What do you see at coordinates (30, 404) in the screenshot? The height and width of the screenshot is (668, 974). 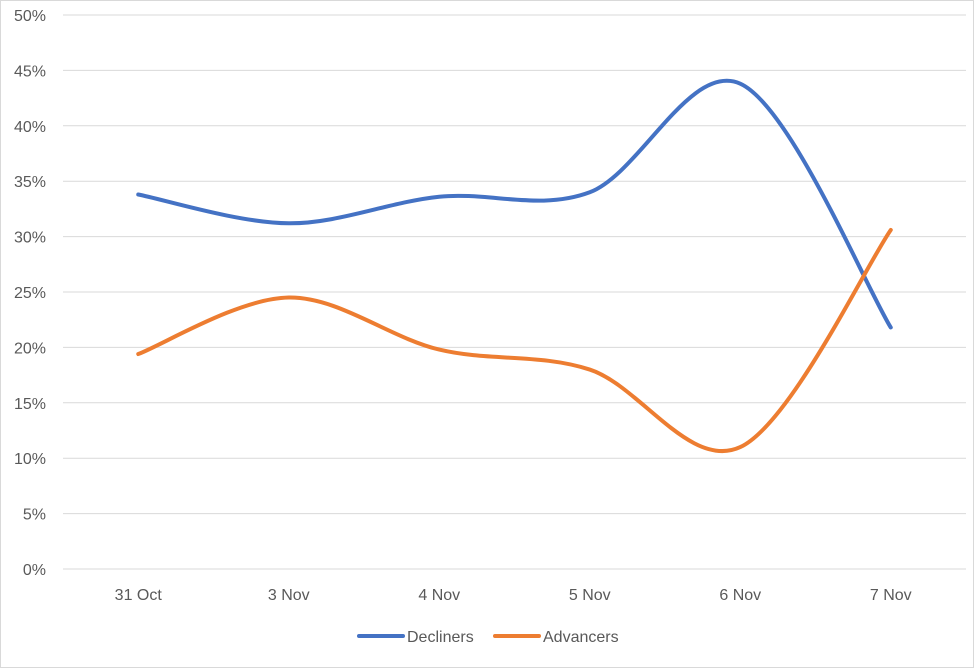 I see `y-tick-label: 15%` at bounding box center [30, 404].